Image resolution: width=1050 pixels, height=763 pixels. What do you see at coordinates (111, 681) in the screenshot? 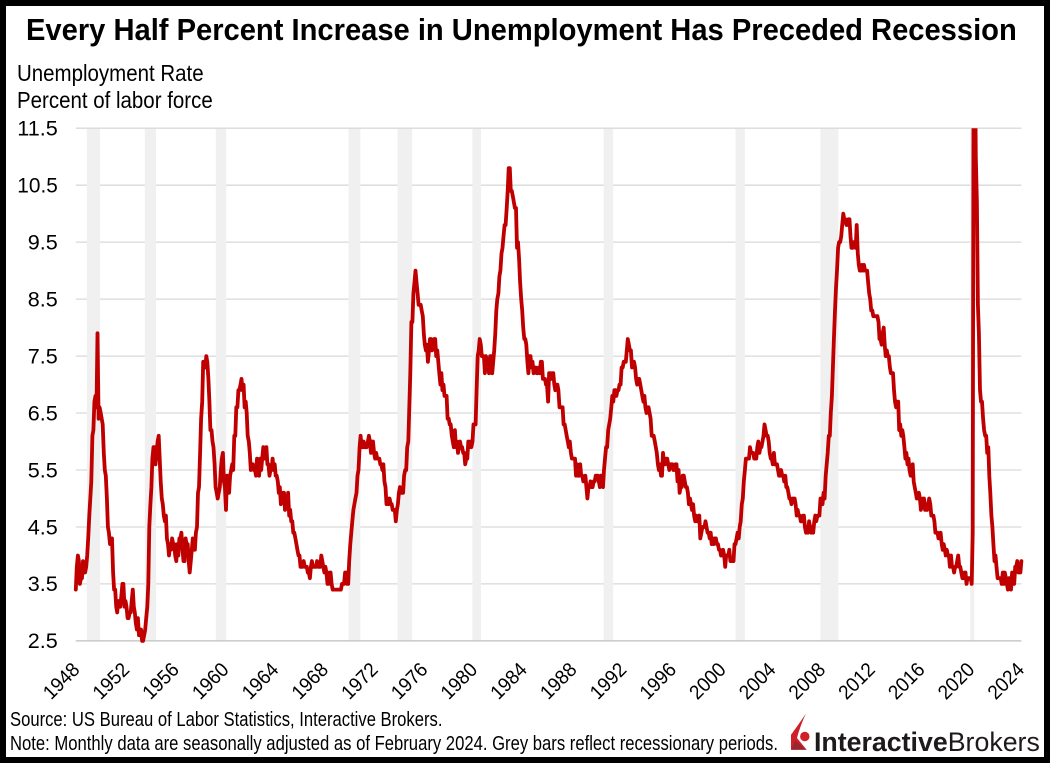
I see `svg-text: 1952` at bounding box center [111, 681].